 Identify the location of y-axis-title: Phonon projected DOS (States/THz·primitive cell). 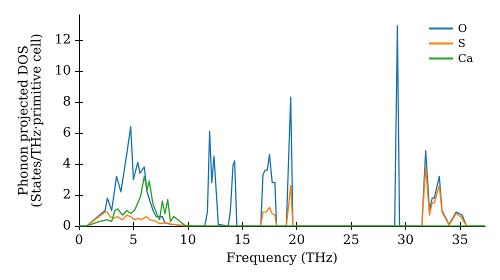
(30, 120).